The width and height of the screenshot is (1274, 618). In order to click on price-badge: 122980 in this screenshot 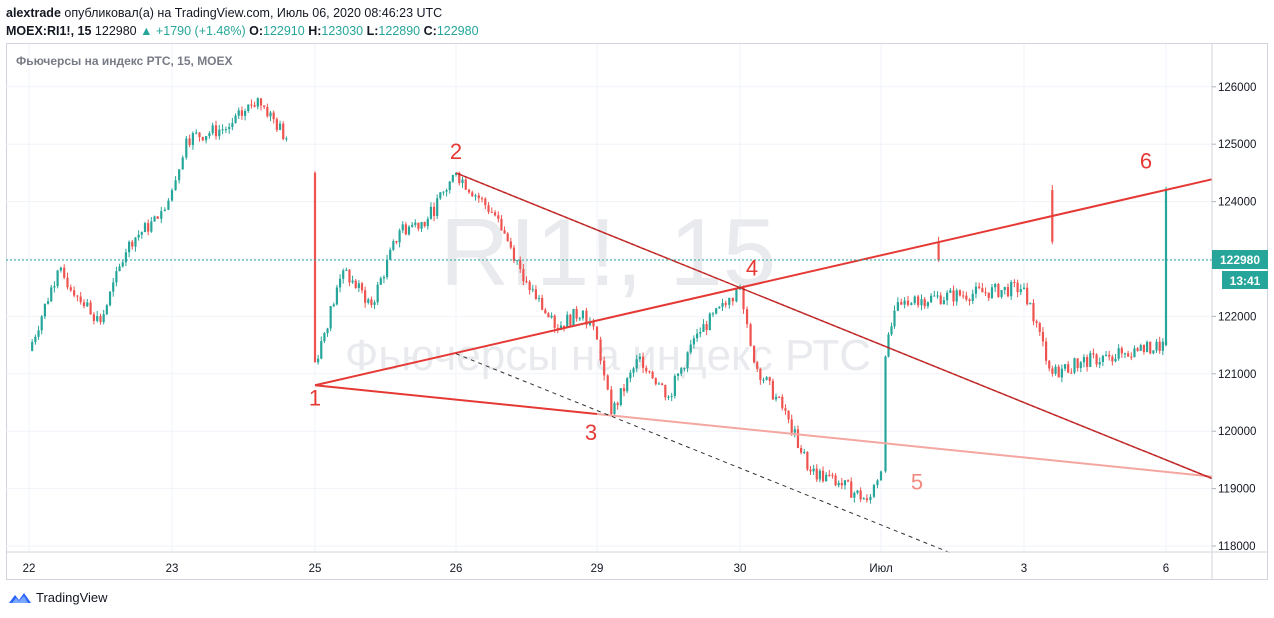, I will do `click(1240, 260)`.